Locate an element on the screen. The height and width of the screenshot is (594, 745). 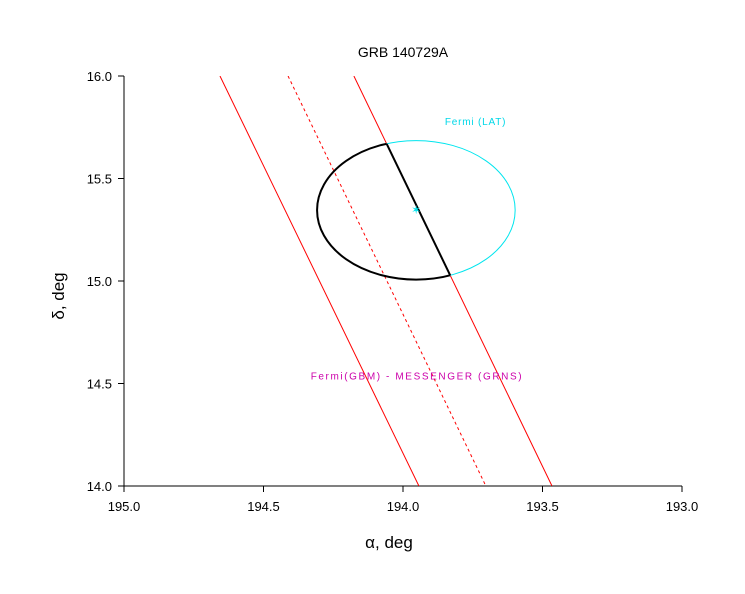
annotation-fermi-lat: Fermi (LAT) is located at coordinates (475, 122).